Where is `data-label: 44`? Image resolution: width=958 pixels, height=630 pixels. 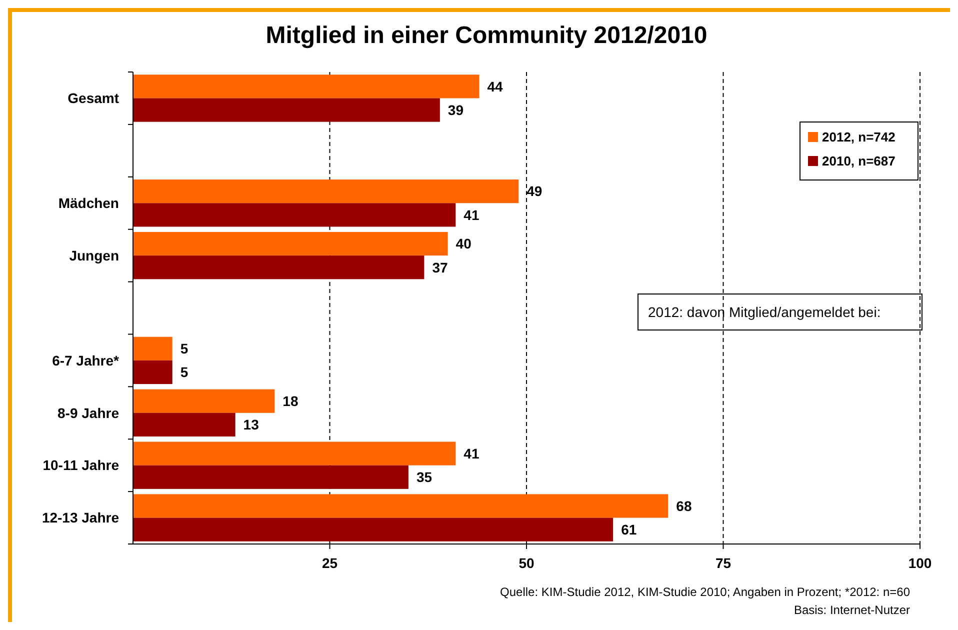
data-label: 44 is located at coordinates (495, 86).